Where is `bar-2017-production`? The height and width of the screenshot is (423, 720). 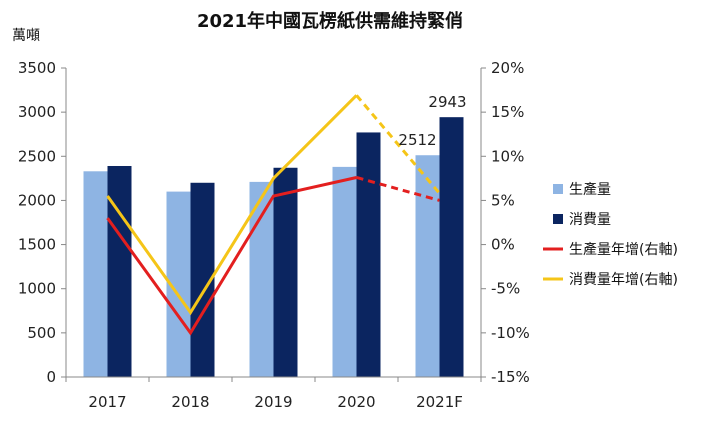 bar-2017-production is located at coordinates (95, 274).